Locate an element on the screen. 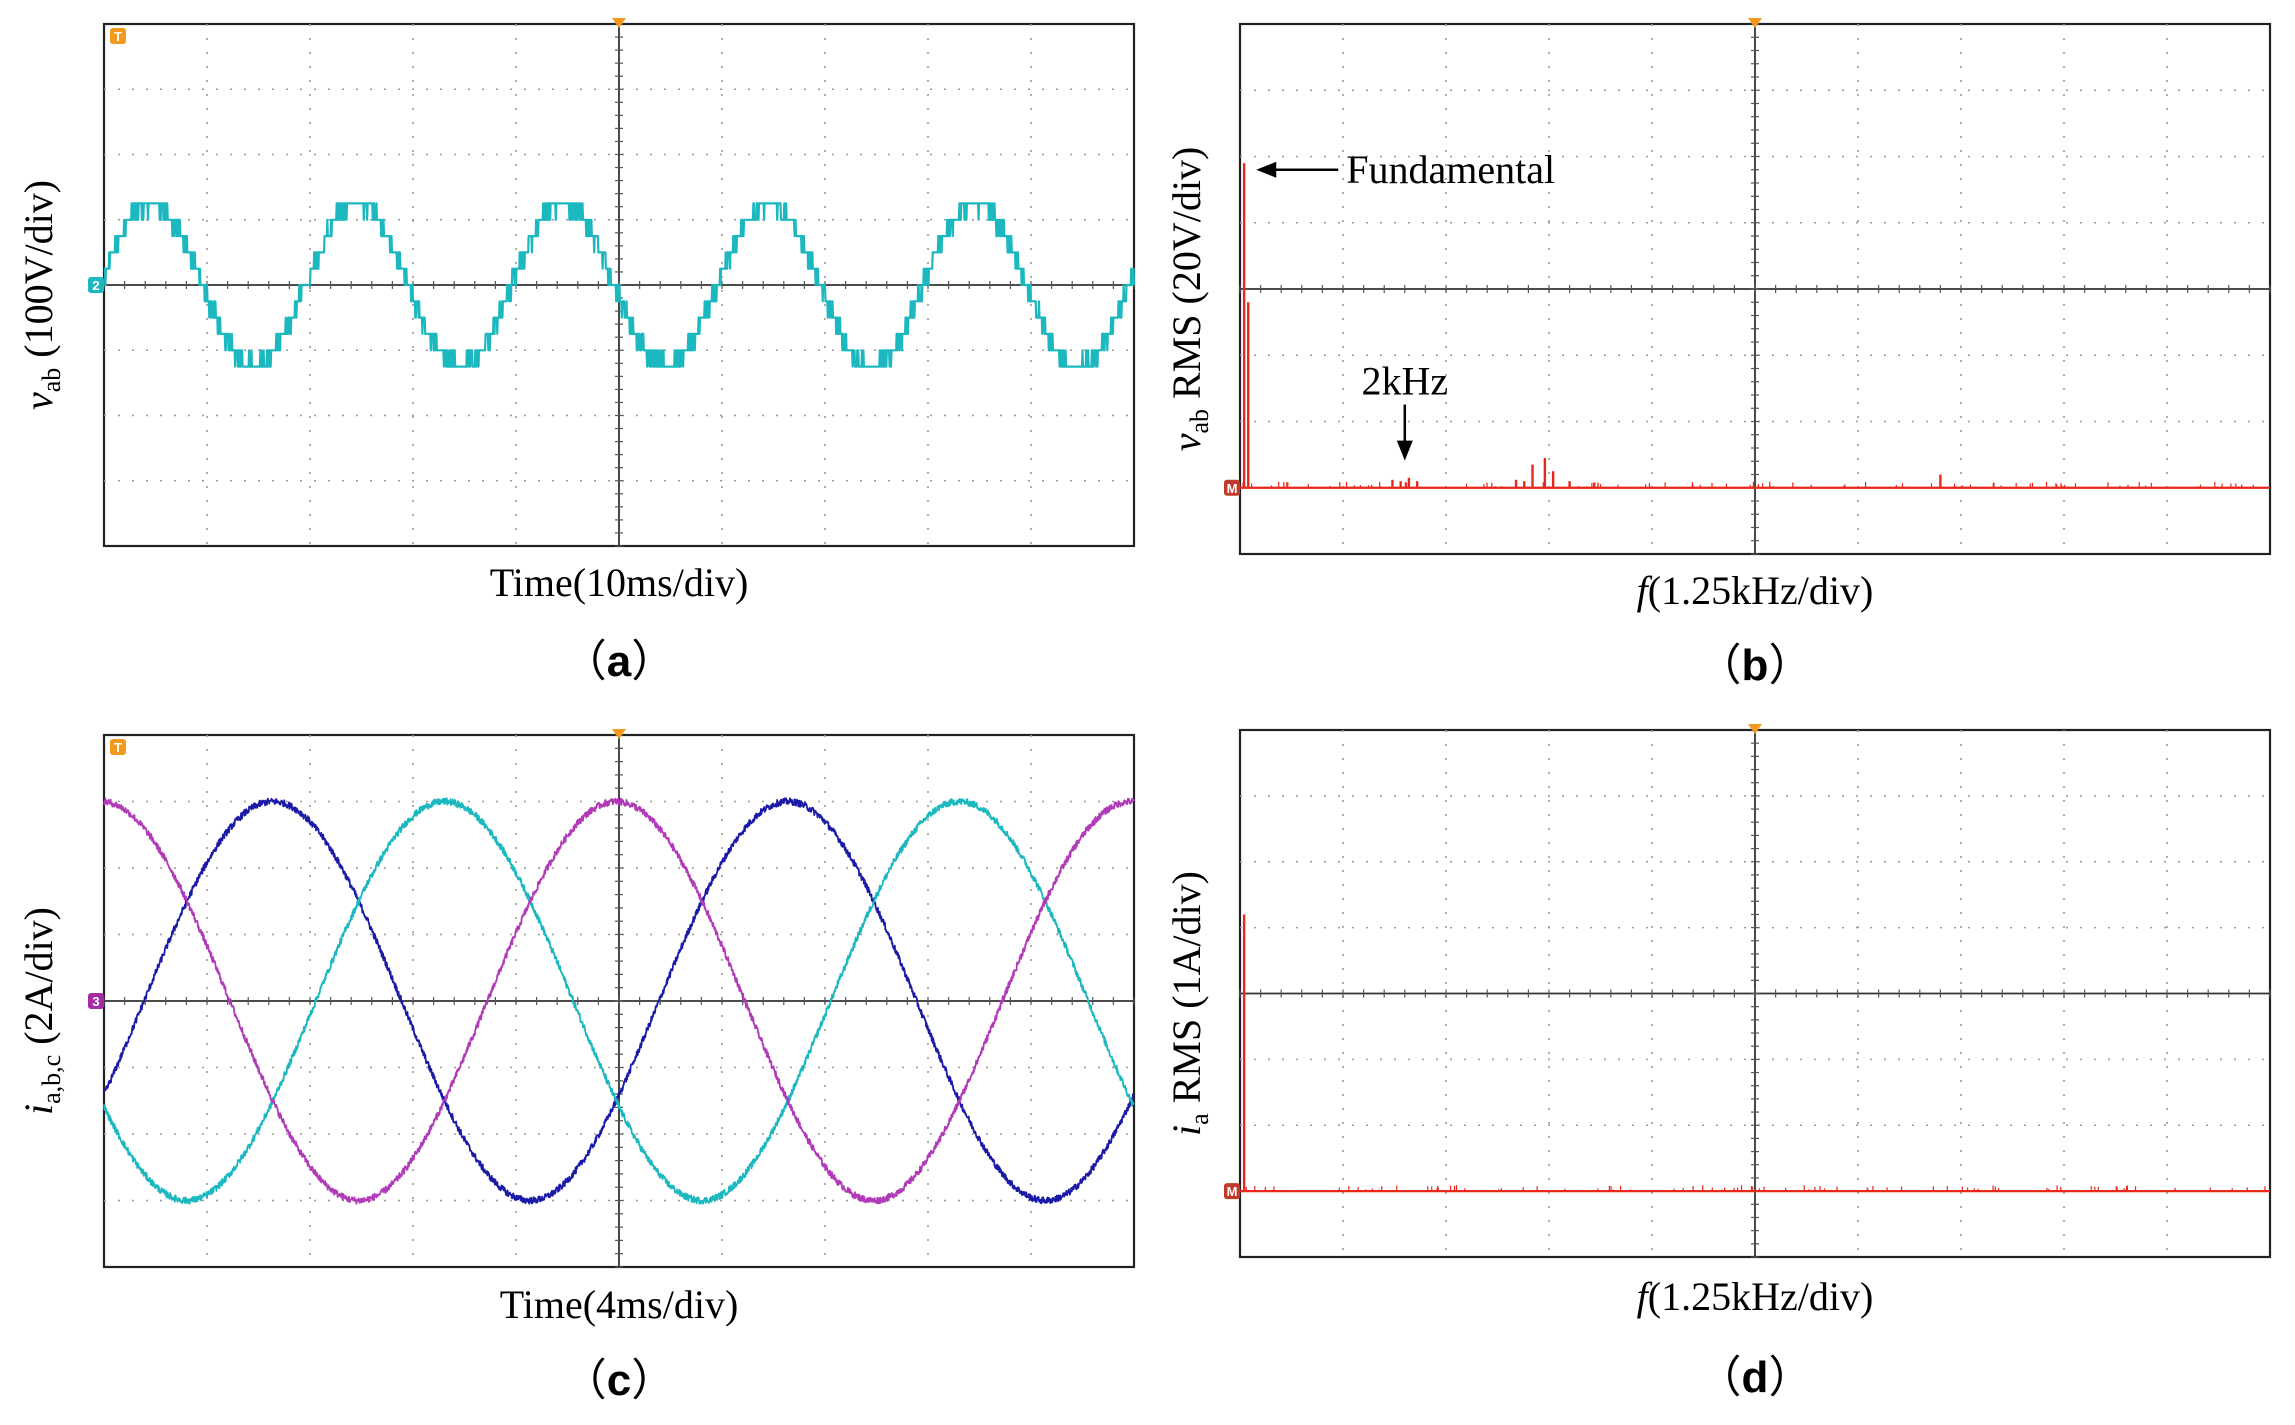 The image size is (2295, 1425). annotation: 2kHz is located at coordinates (1404, 410).